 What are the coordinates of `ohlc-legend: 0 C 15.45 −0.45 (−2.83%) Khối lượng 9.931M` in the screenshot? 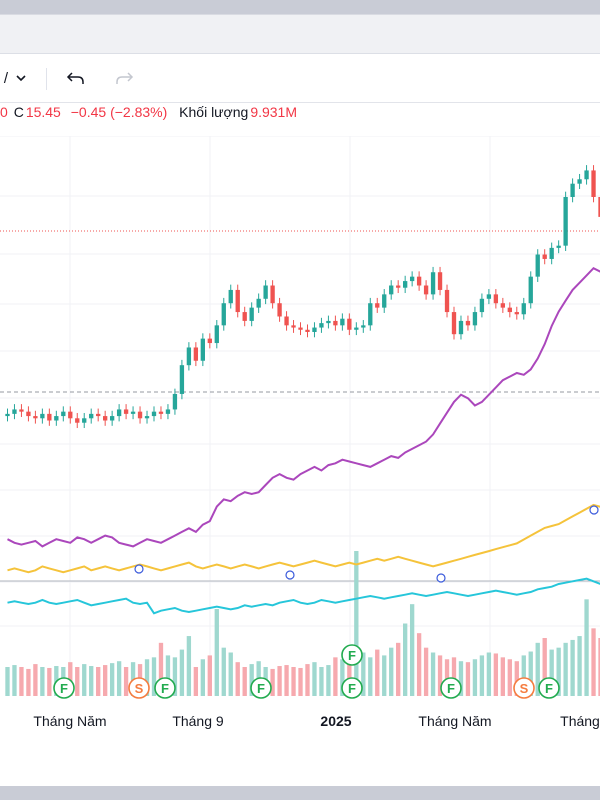 It's located at (149, 113).